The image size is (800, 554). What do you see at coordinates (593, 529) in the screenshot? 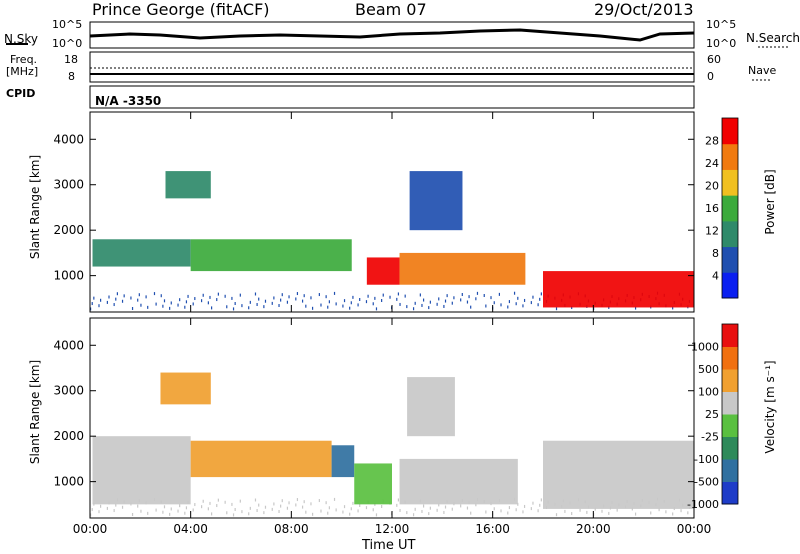
I see `xtick-label: 20:00` at bounding box center [593, 529].